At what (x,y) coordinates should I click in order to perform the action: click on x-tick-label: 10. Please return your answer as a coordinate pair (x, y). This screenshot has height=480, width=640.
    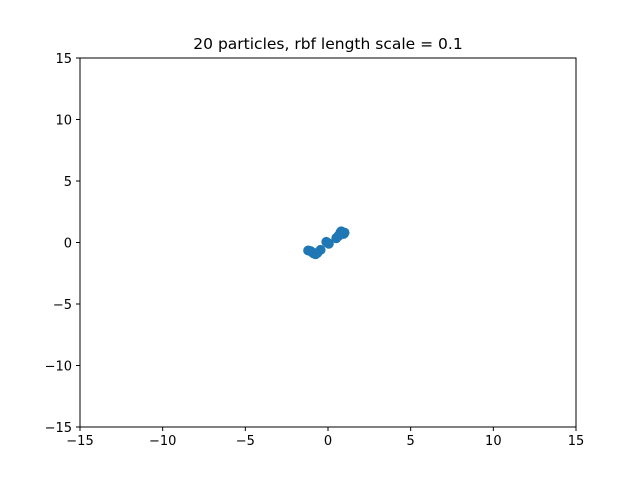
    Looking at the image, I should click on (493, 441).